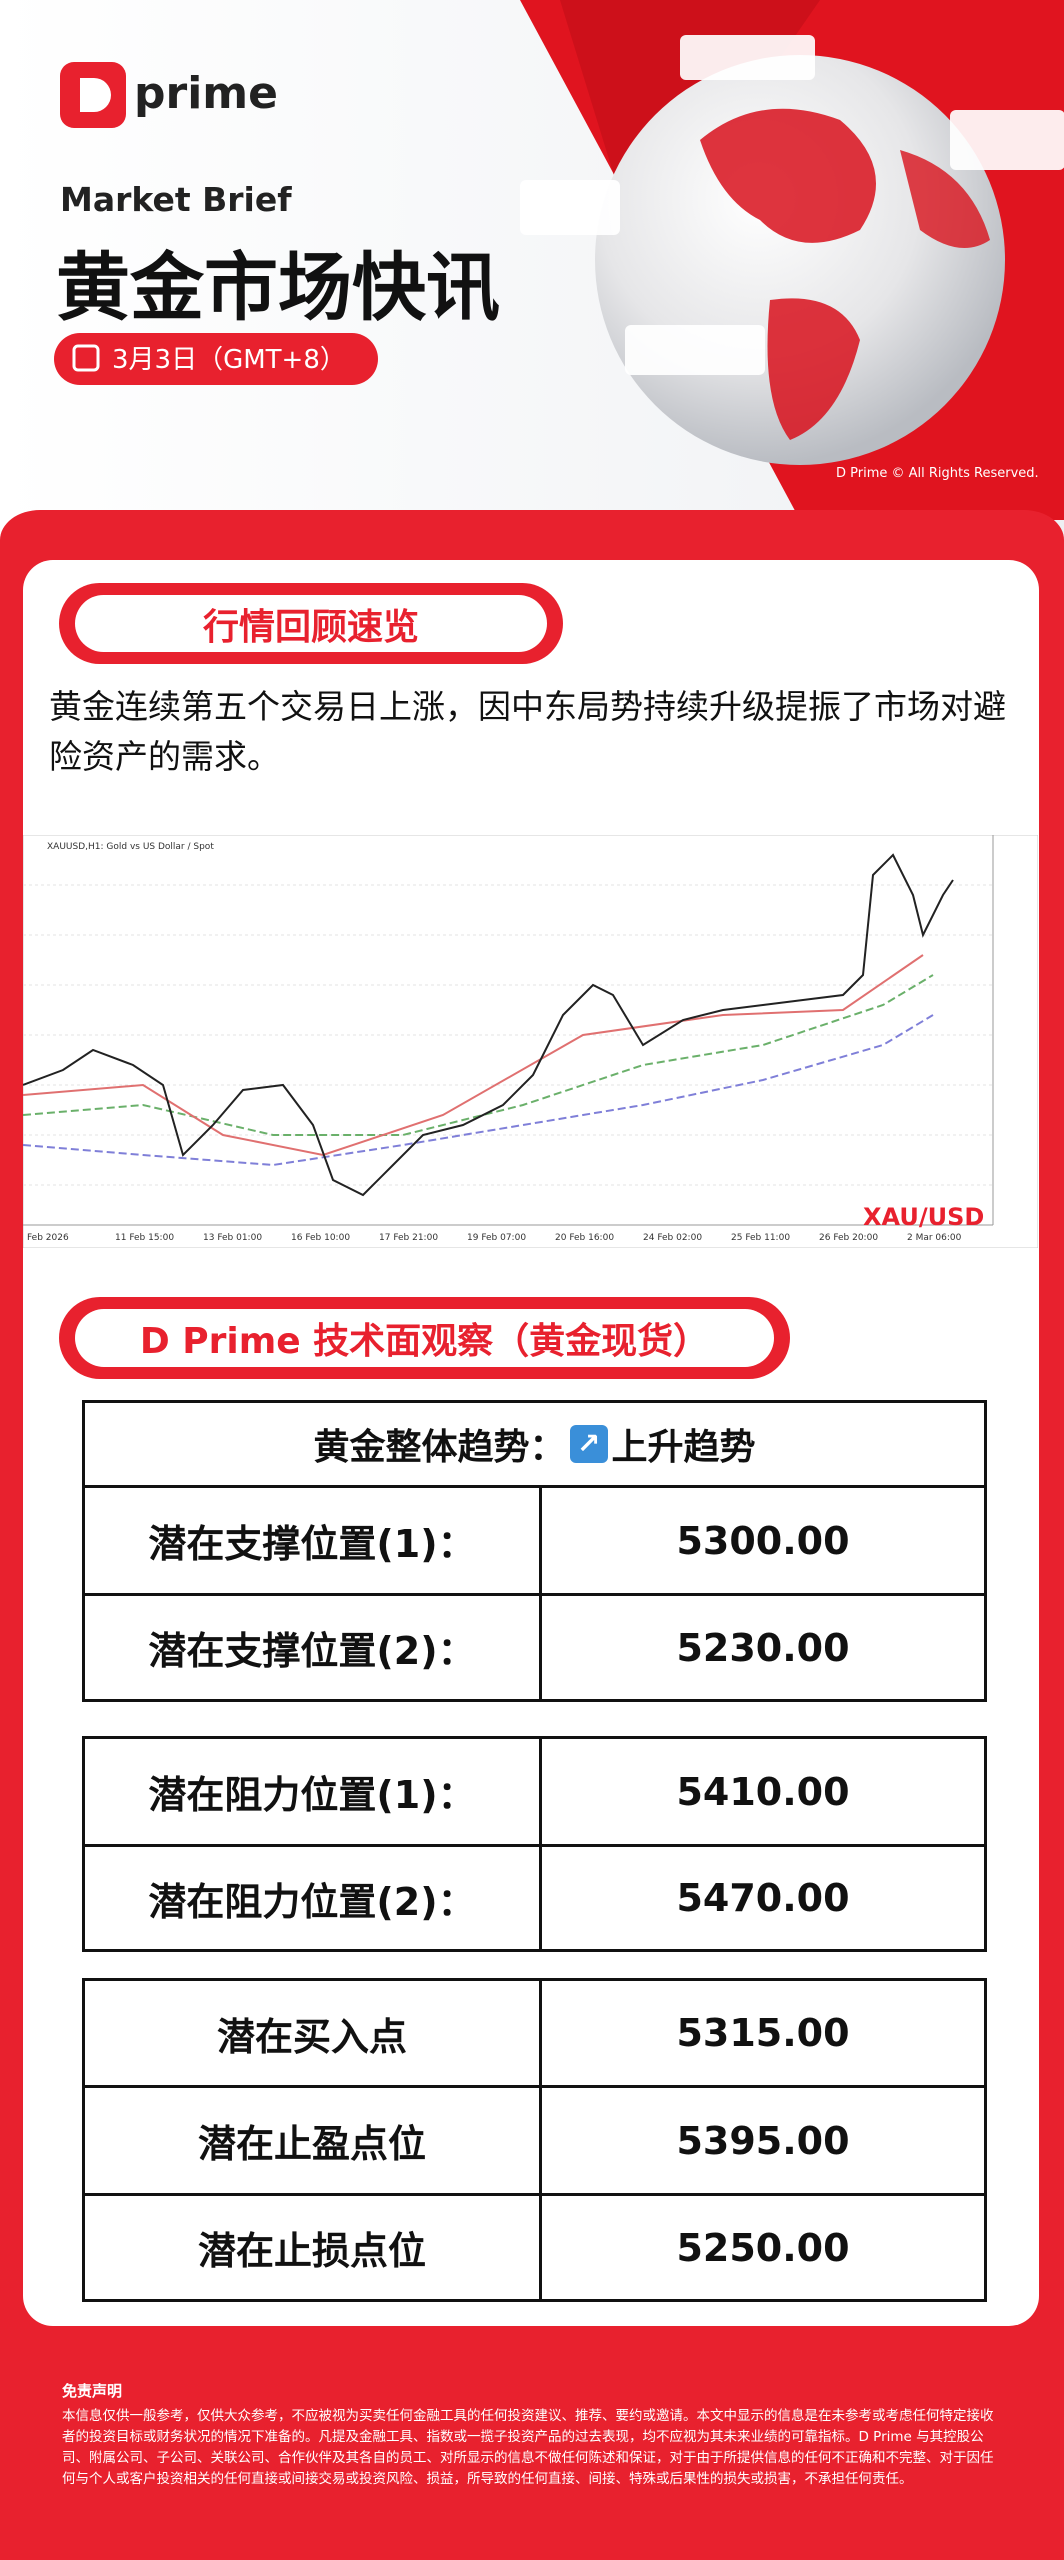  Describe the element at coordinates (934, 1238) in the screenshot. I see `chart-x-label: 2 Mar 06:00` at that location.